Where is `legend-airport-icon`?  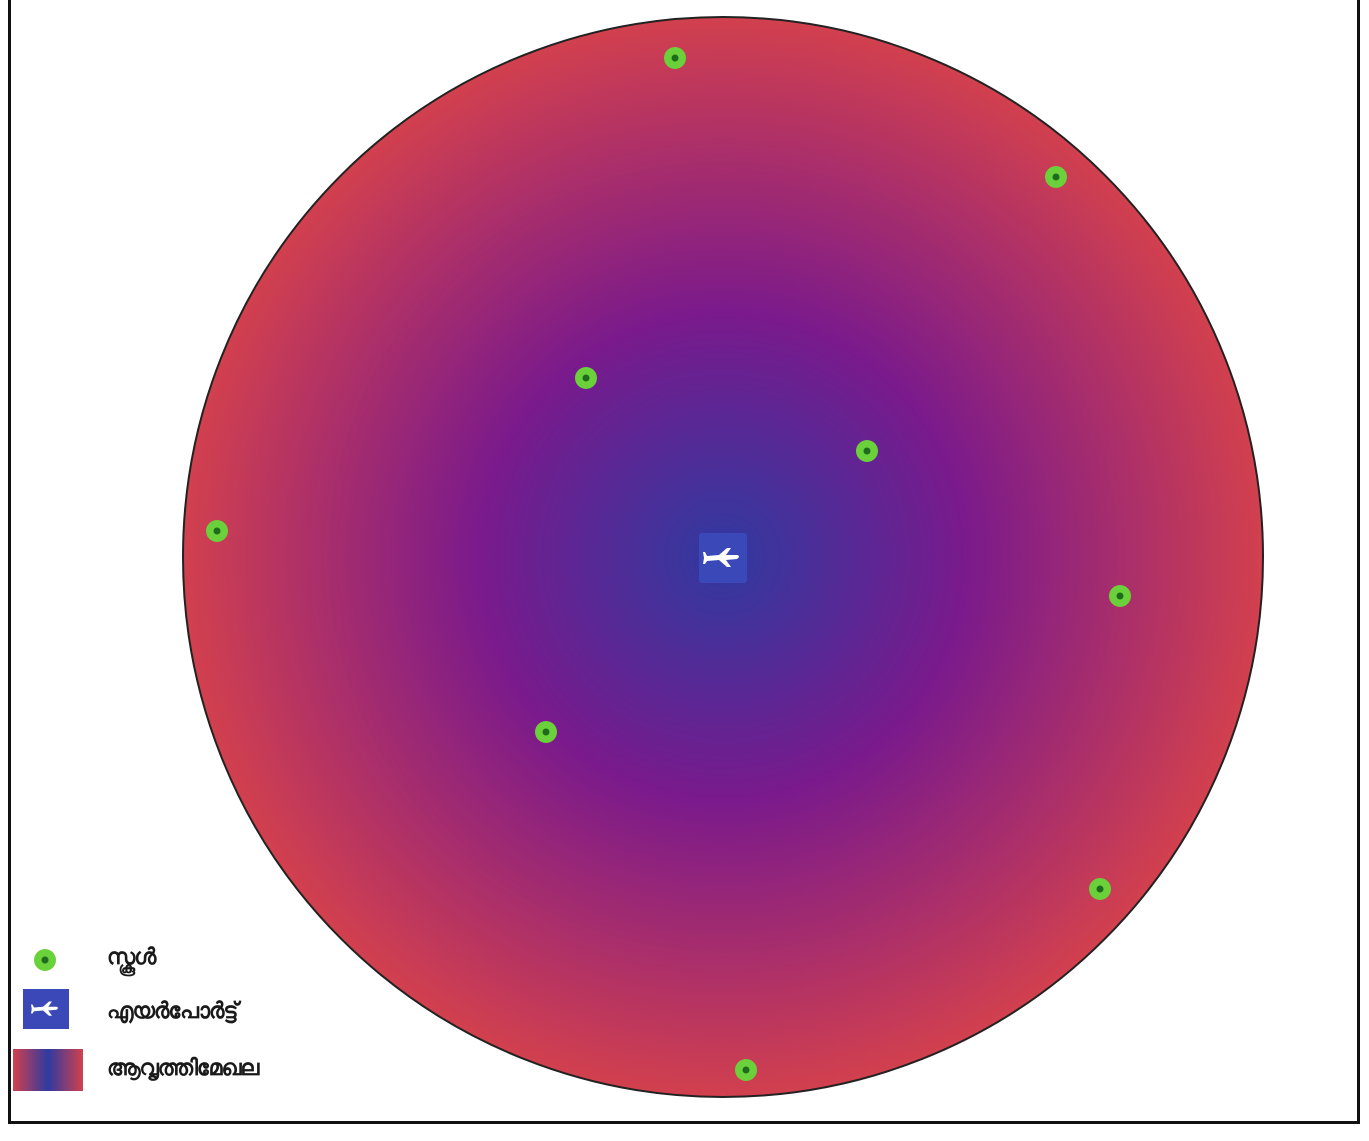 legend-airport-icon is located at coordinates (46, 1009).